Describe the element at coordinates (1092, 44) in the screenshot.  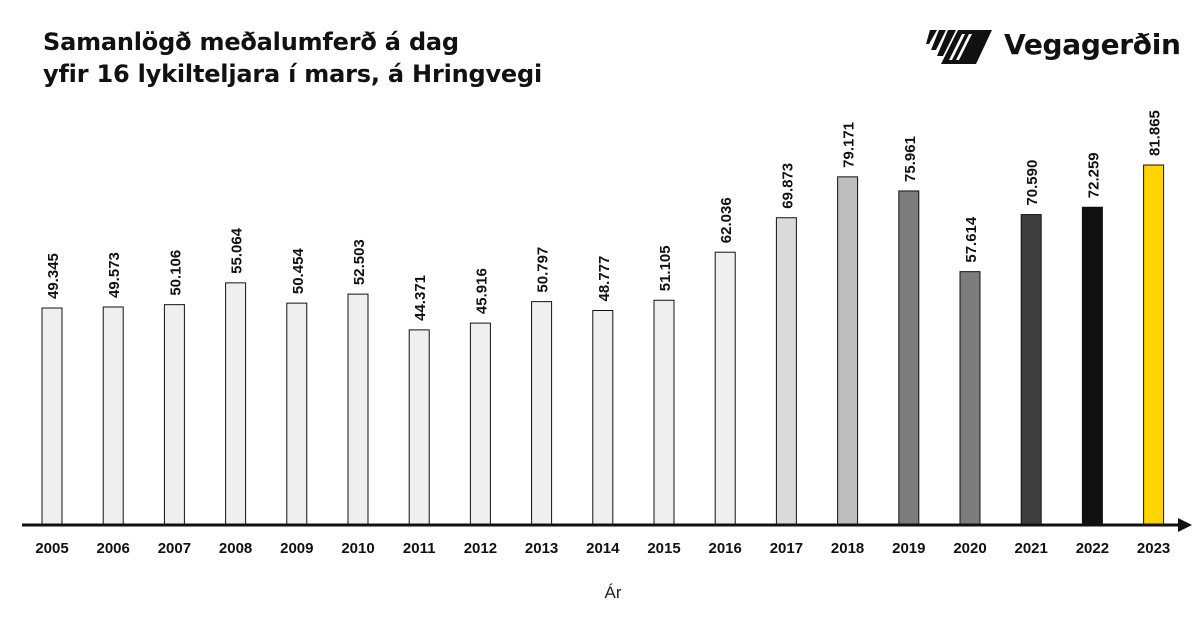
I see `brand-name: Vegagerðin` at that location.